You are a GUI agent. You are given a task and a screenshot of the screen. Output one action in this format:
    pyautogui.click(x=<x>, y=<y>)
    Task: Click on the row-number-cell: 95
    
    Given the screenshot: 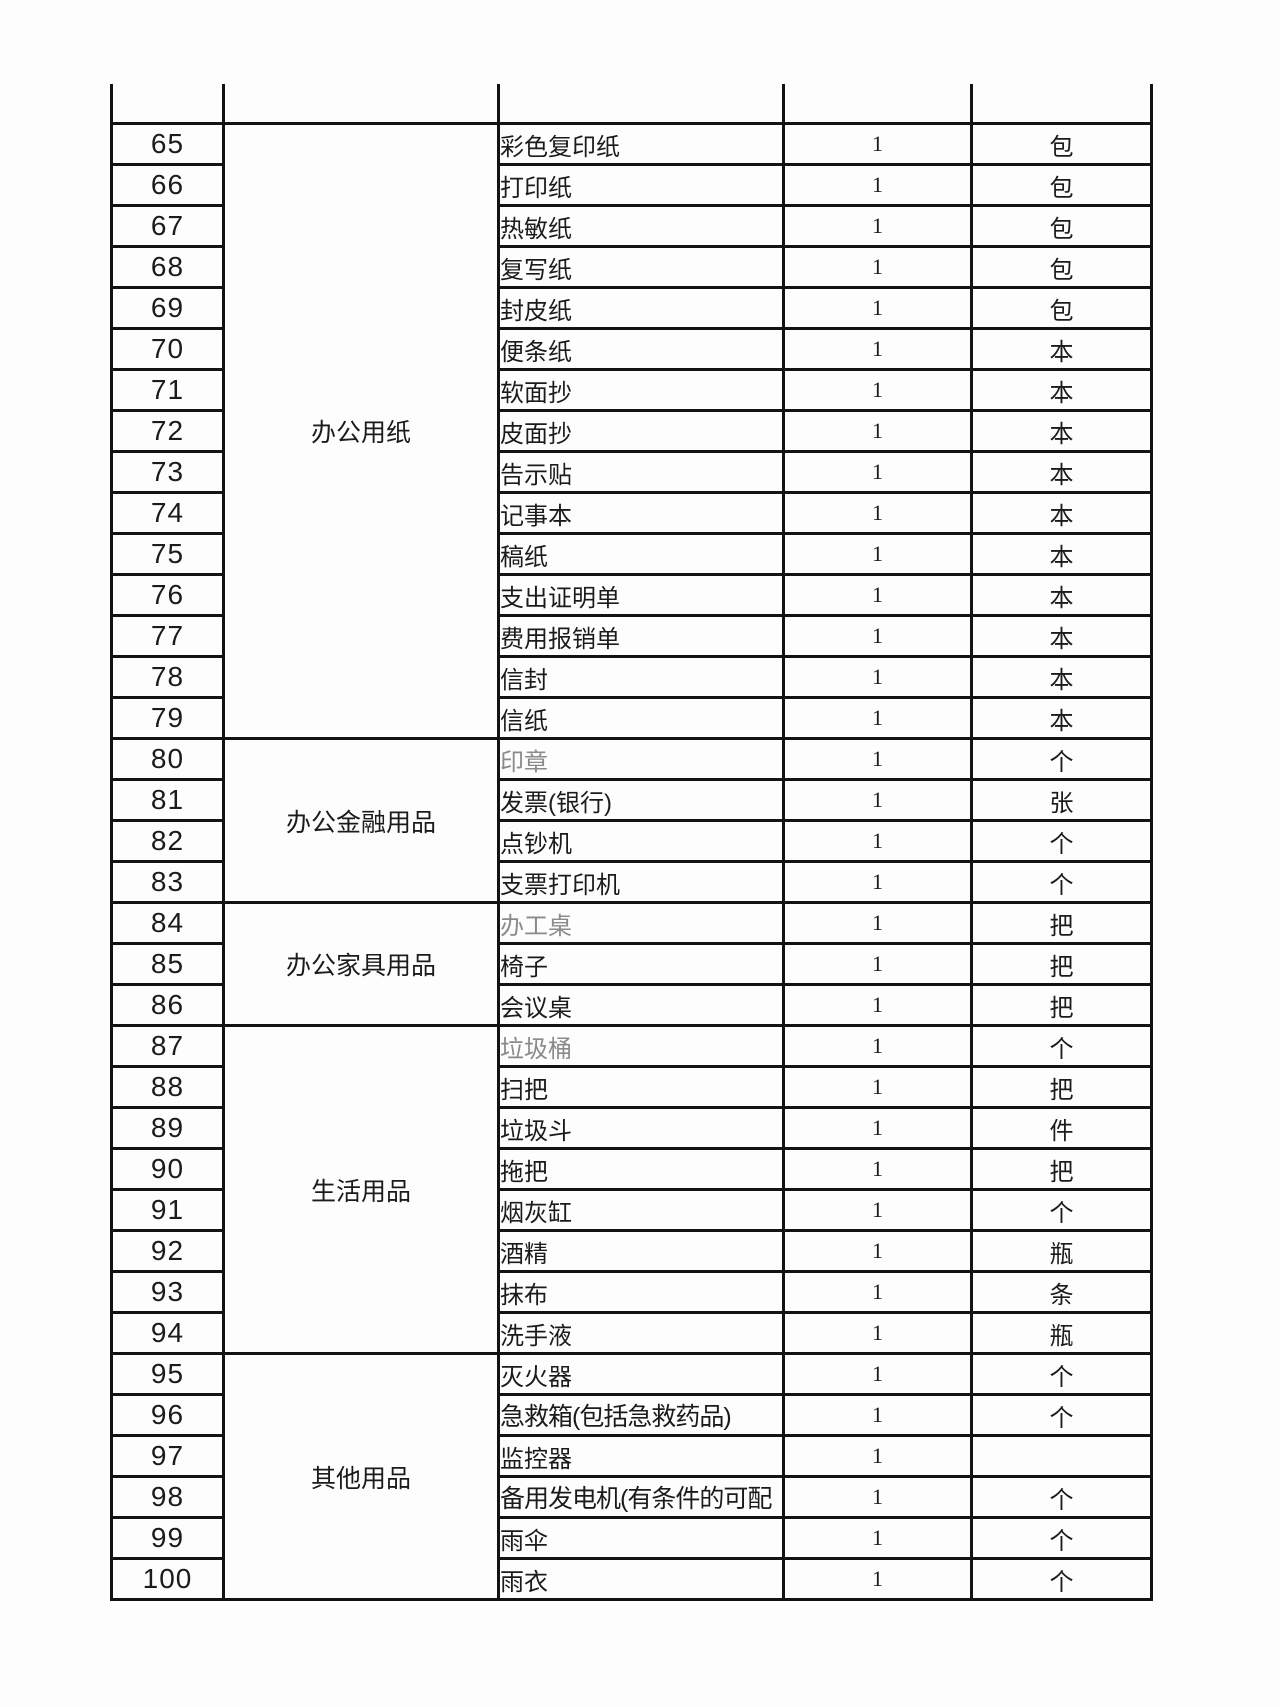 What is the action you would take?
    pyautogui.click(x=167, y=1374)
    